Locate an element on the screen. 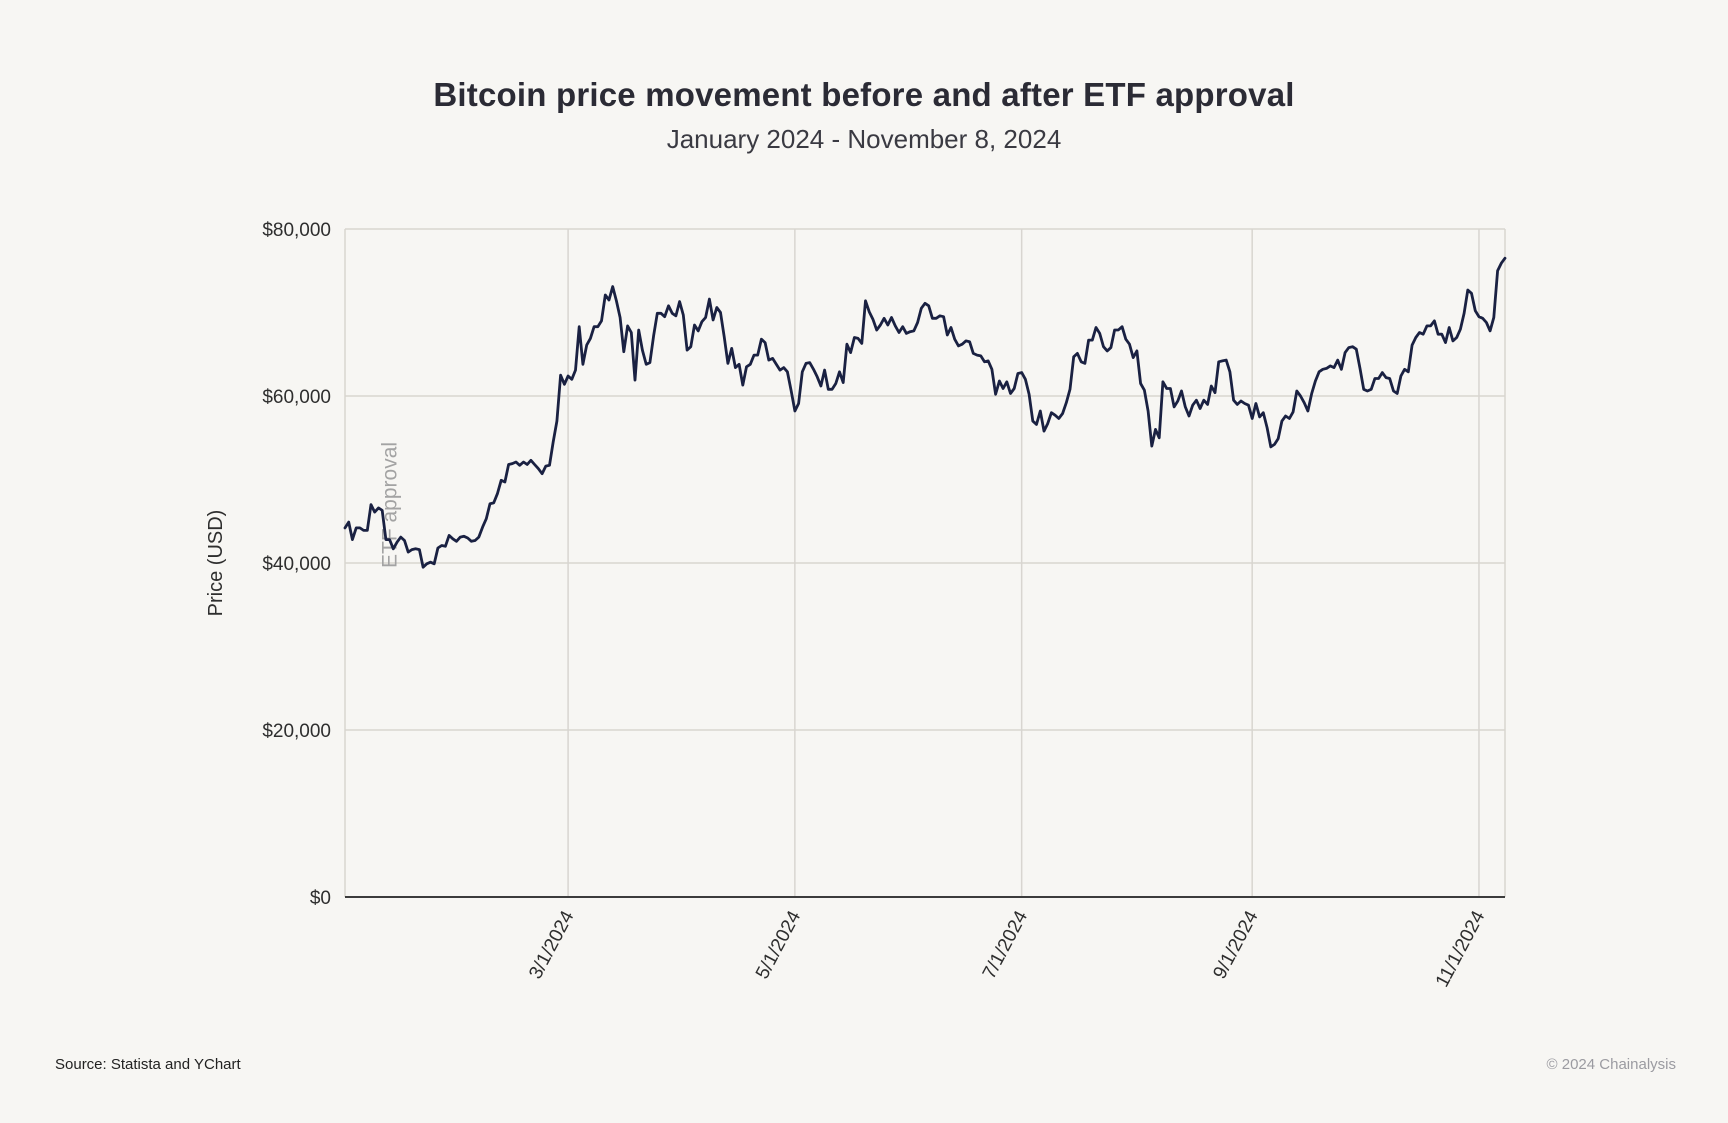 The width and height of the screenshot is (1728, 1123). y-tick-label: $60,000 is located at coordinates (296, 397).